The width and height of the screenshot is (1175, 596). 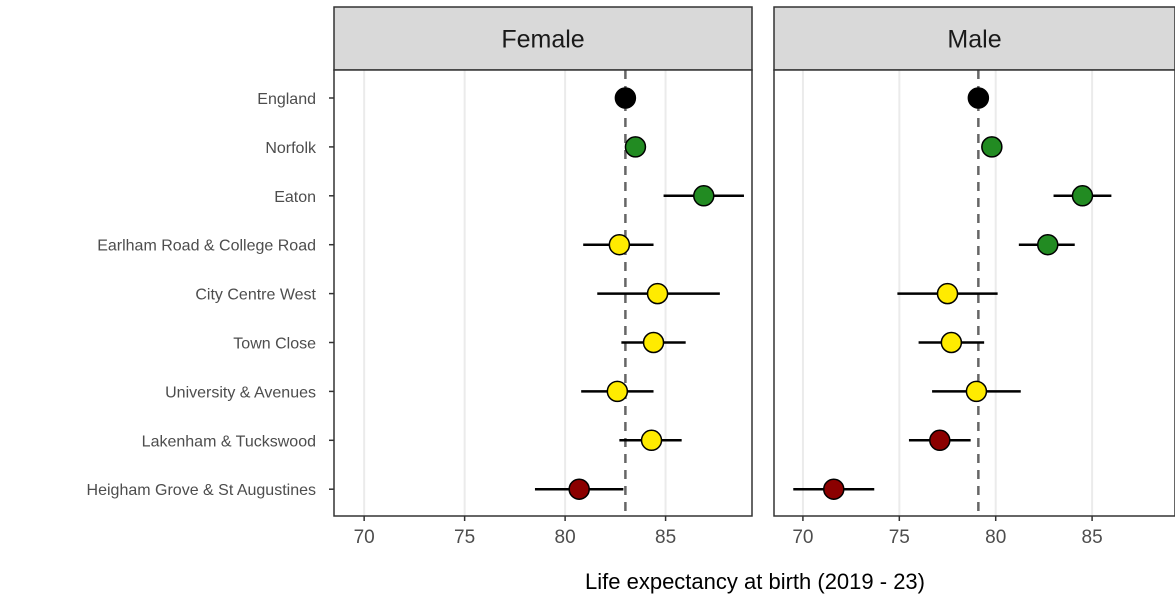 I want to click on category-label: Town Close, so click(x=274, y=344).